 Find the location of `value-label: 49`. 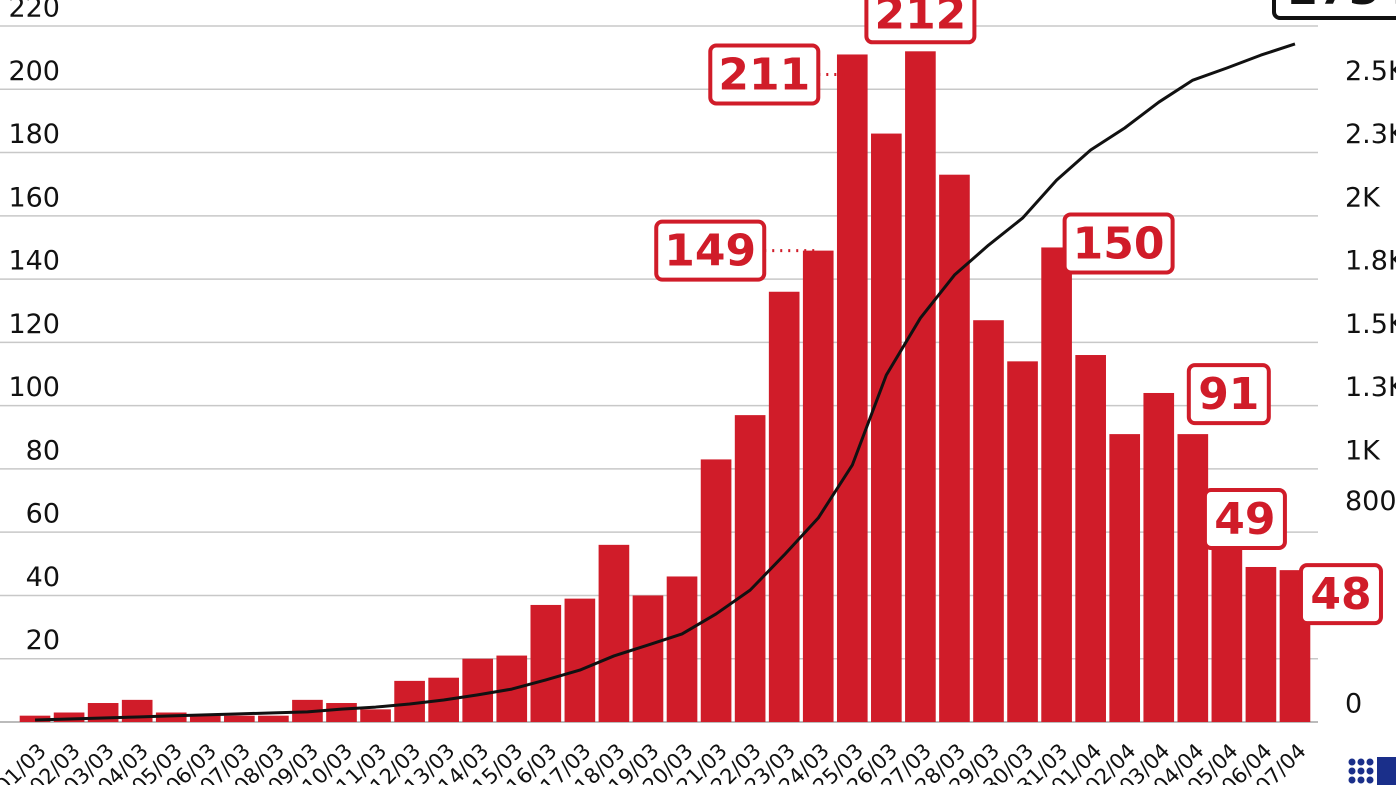

value-label: 49 is located at coordinates (1244, 519).